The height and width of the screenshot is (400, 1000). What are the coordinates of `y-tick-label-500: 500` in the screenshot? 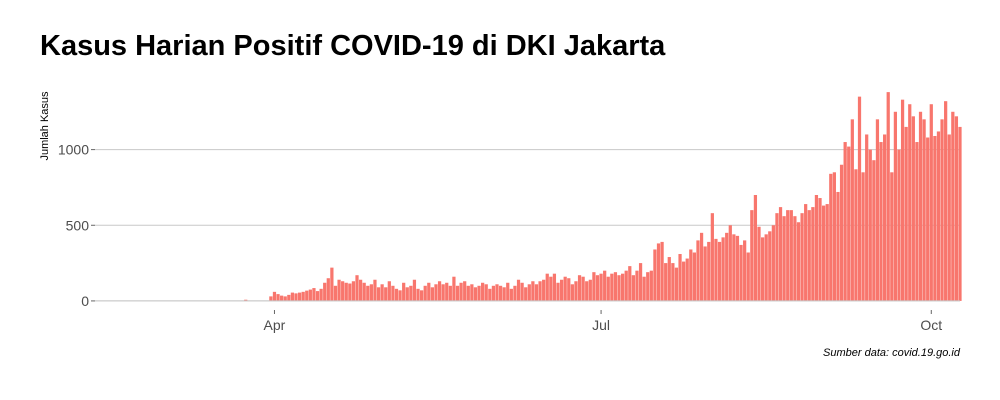 It's located at (78, 225).